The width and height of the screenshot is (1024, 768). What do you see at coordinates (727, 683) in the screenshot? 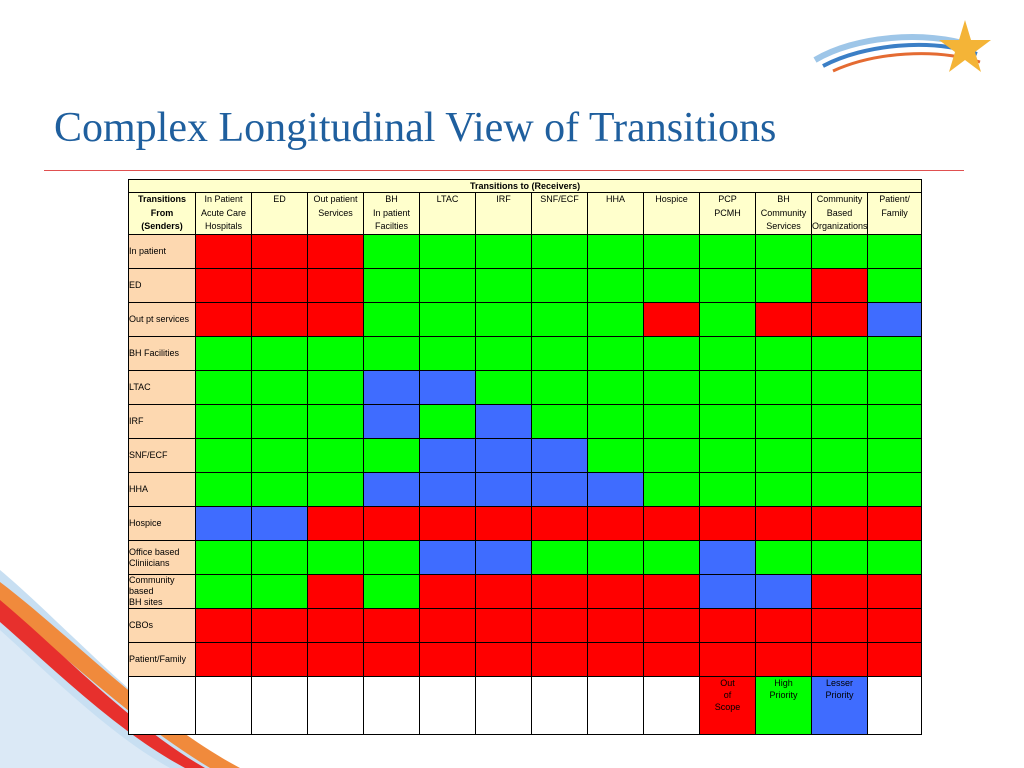
I see `legend-label-line: Out` at bounding box center [727, 683].